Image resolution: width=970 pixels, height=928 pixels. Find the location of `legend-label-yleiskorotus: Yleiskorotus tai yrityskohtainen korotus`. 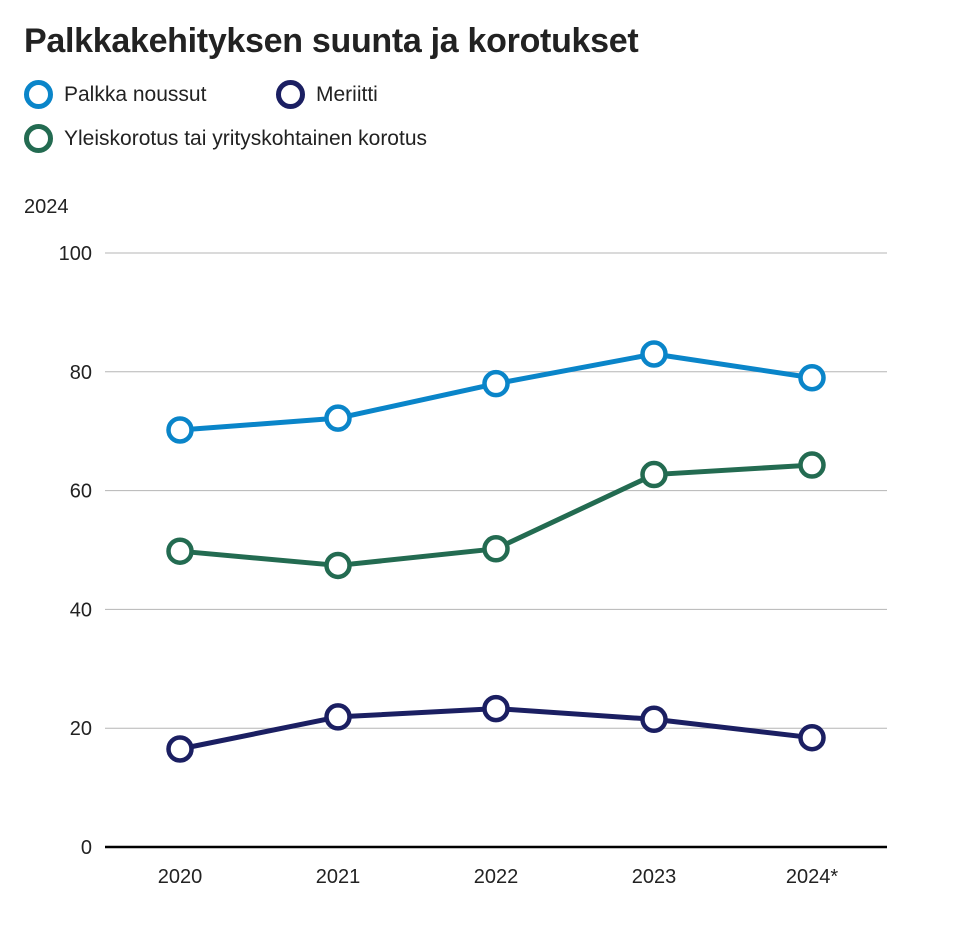

legend-label-yleiskorotus: Yleiskorotus tai yrityskohtainen korotus is located at coordinates (245, 138).